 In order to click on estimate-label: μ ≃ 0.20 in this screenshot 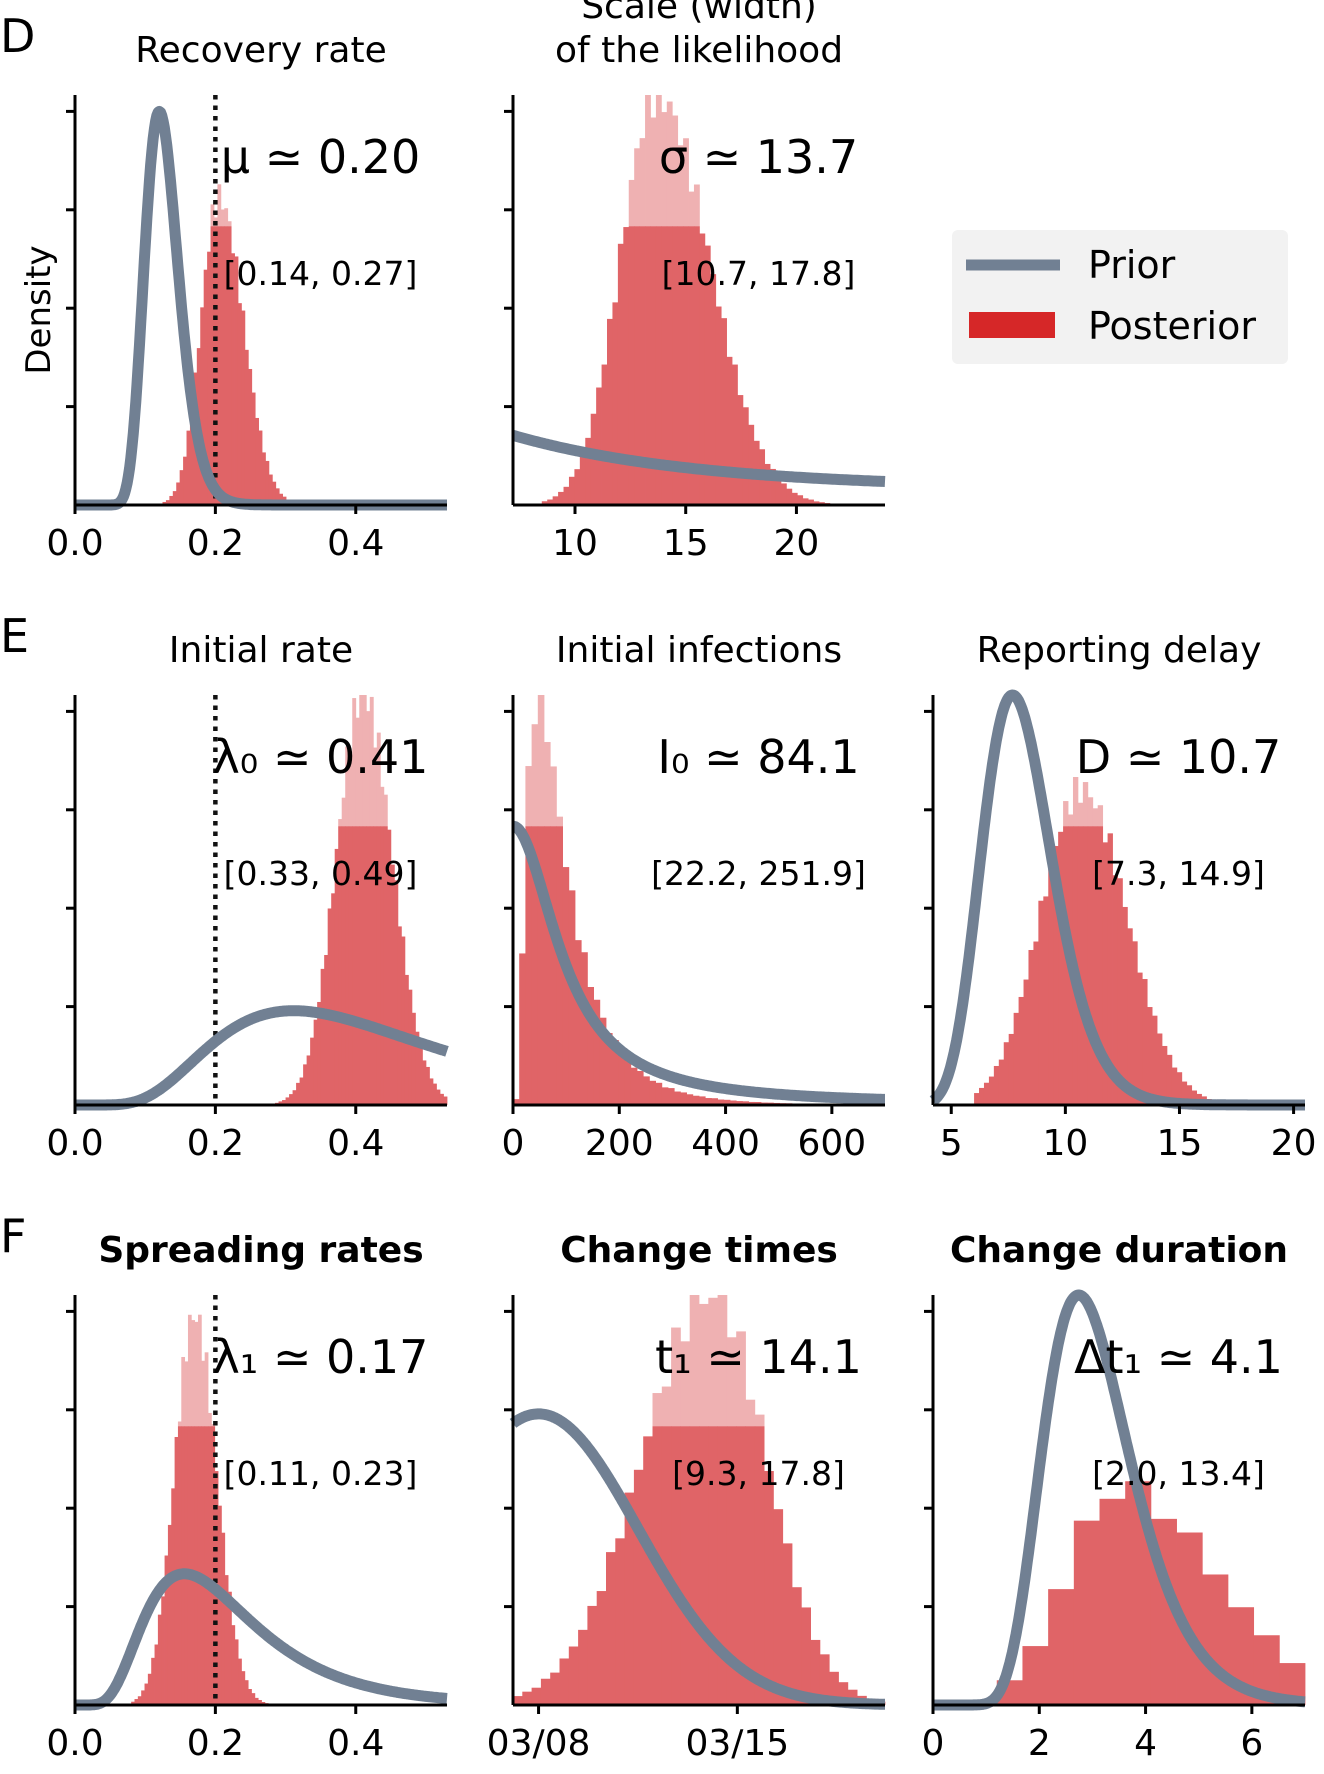, I will do `click(320, 157)`.